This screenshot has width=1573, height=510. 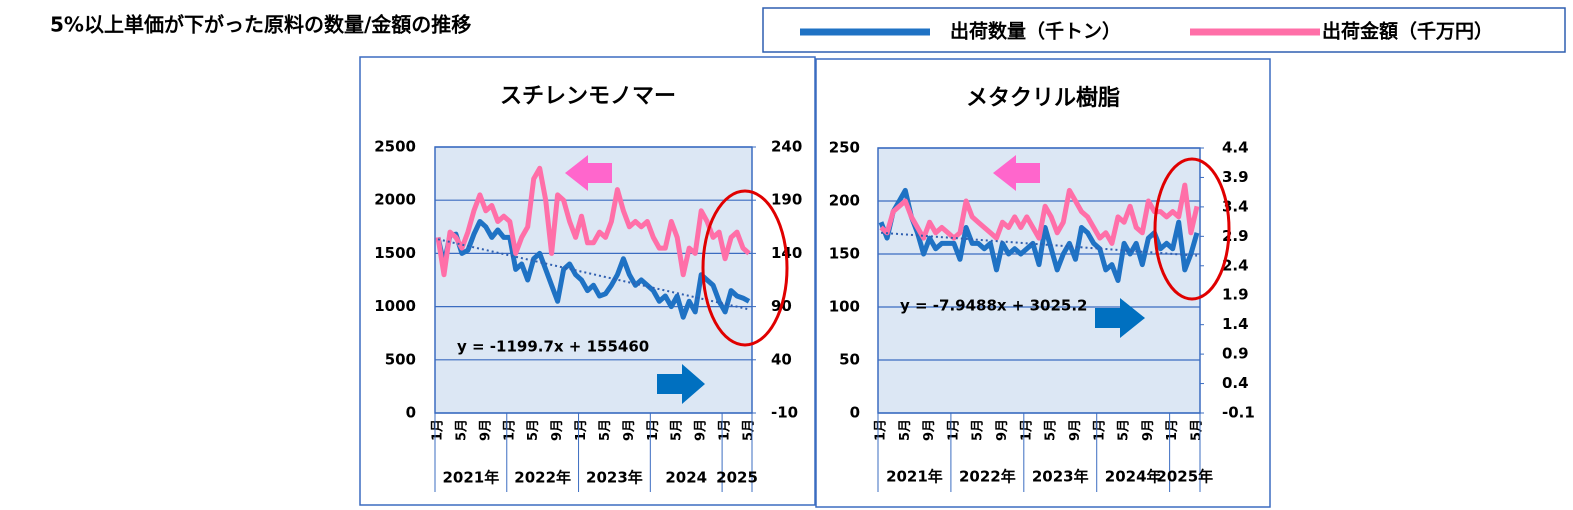 What do you see at coordinates (993, 306) in the screenshot?
I see `trendline-equation: y = -7.9488x + 3025.2` at bounding box center [993, 306].